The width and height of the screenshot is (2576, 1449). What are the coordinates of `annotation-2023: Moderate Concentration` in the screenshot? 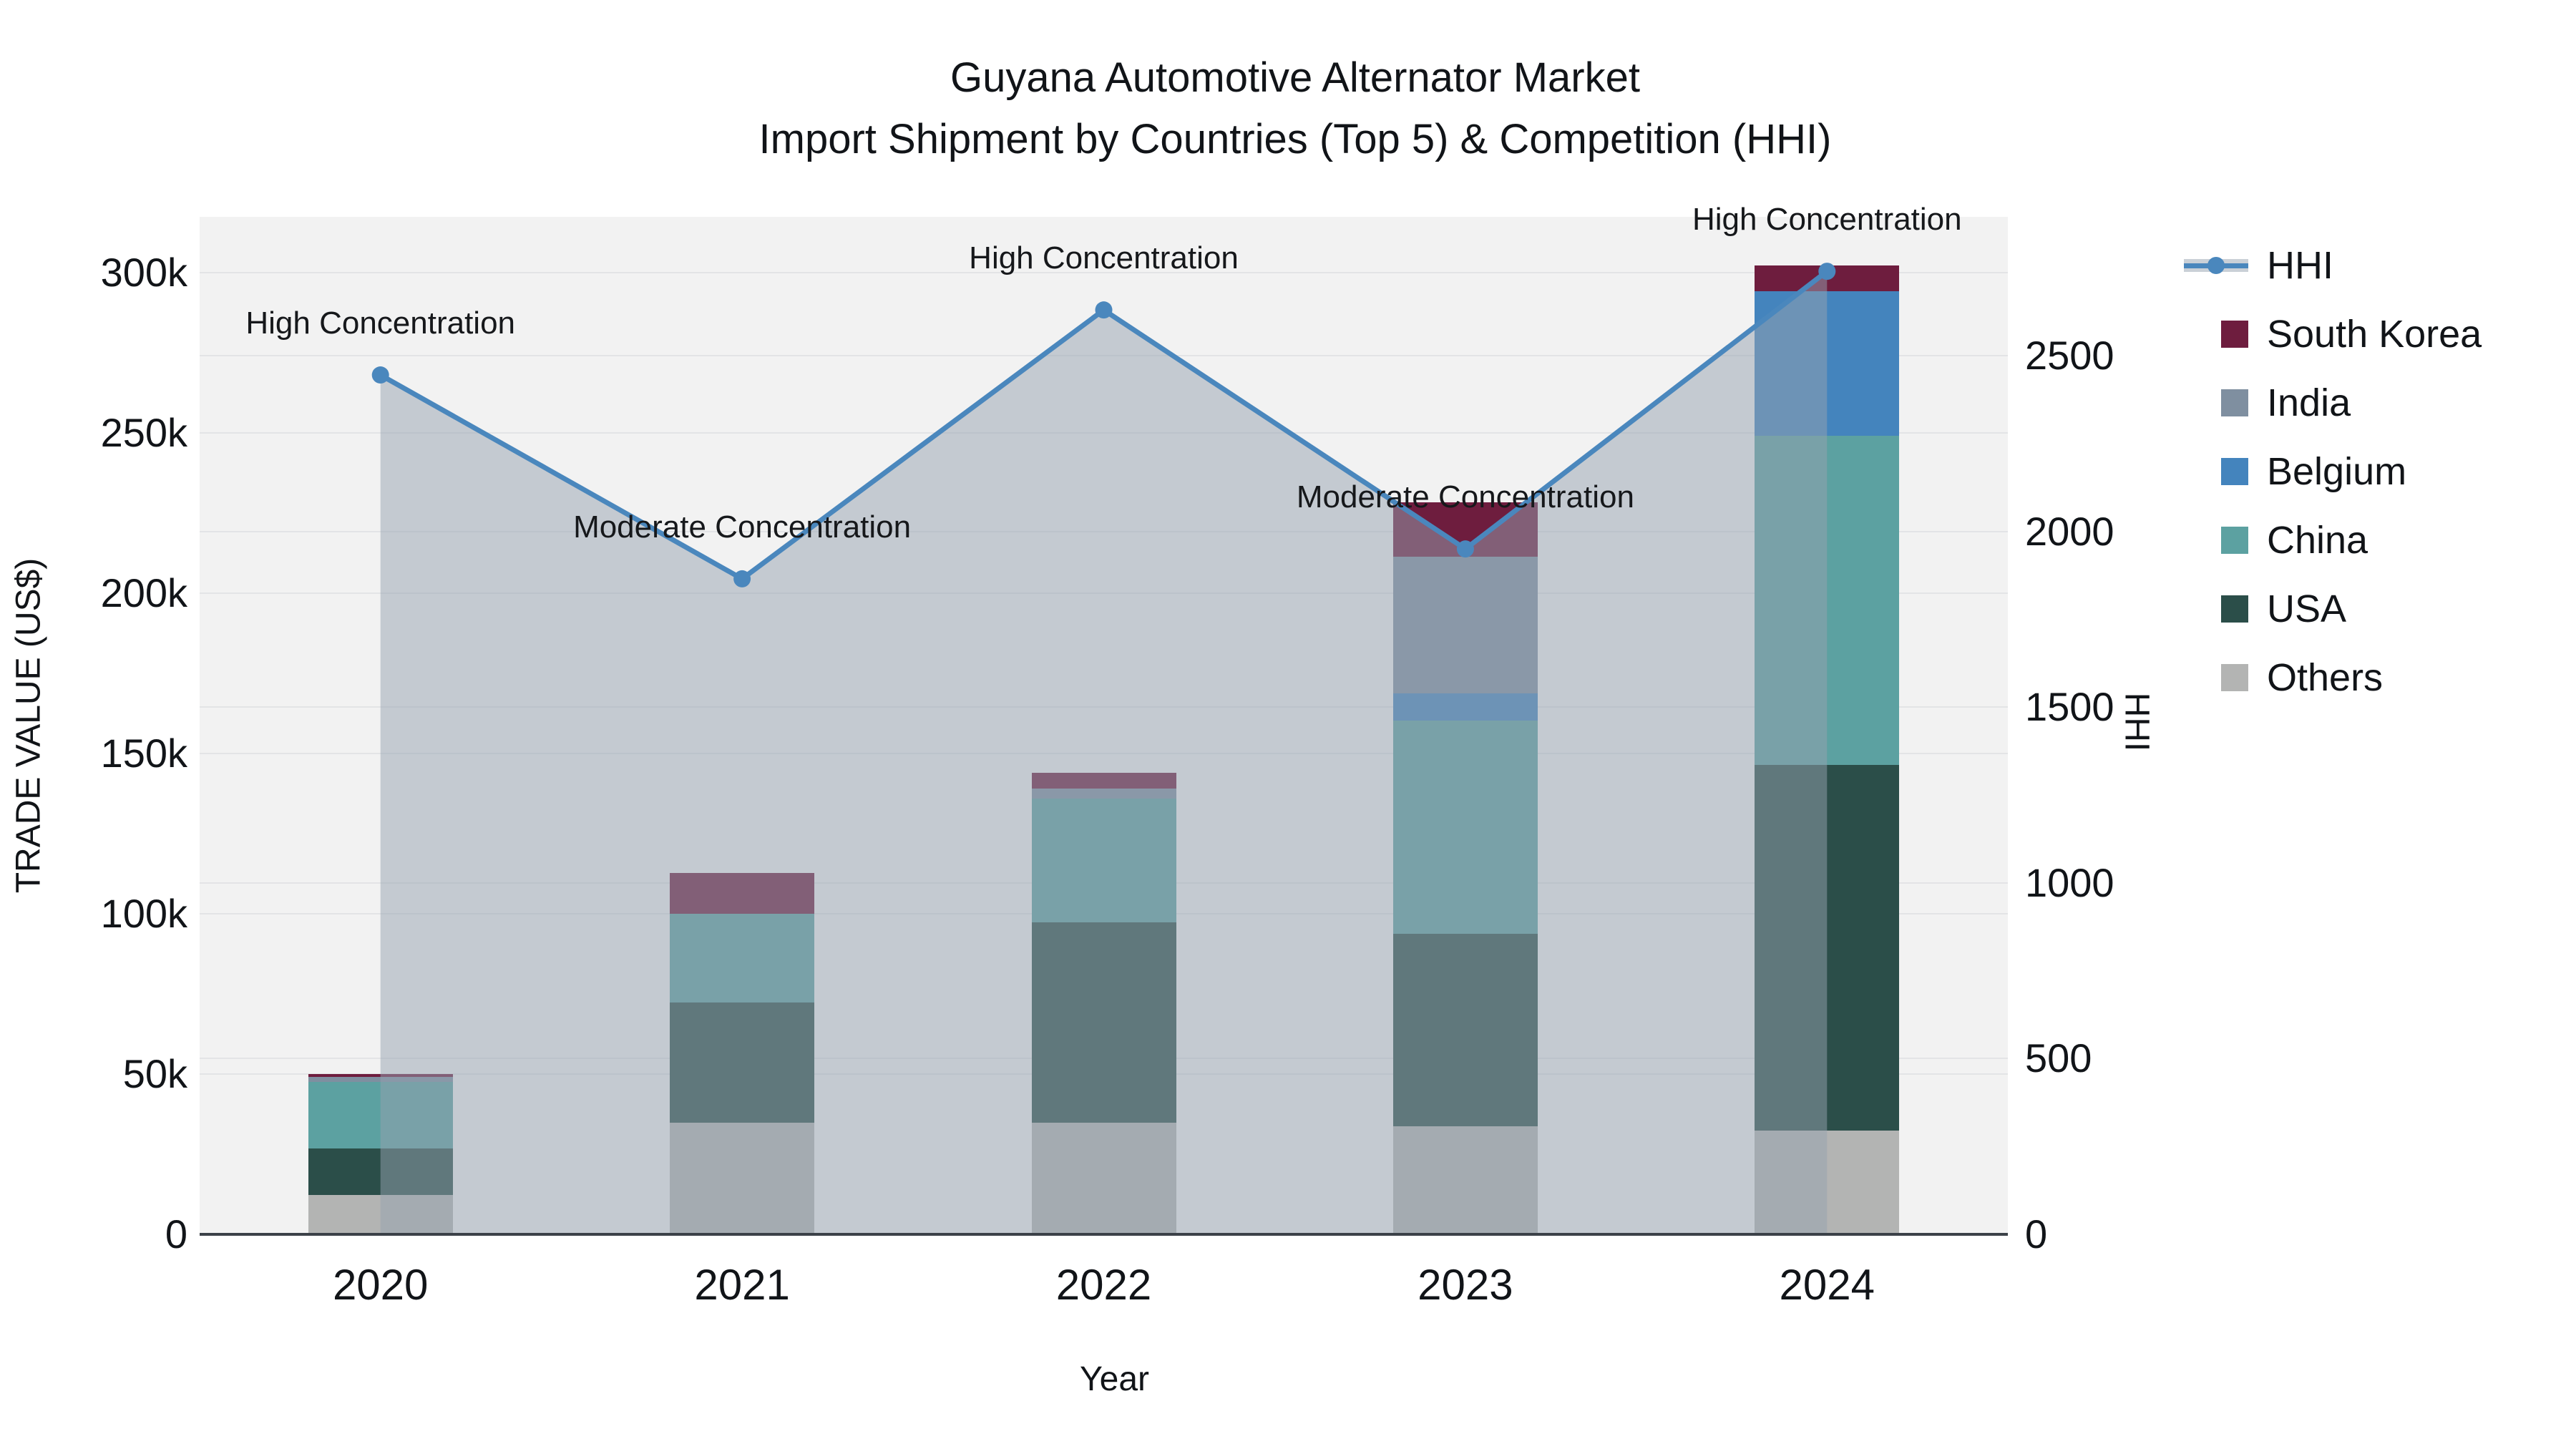 It's located at (1465, 497).